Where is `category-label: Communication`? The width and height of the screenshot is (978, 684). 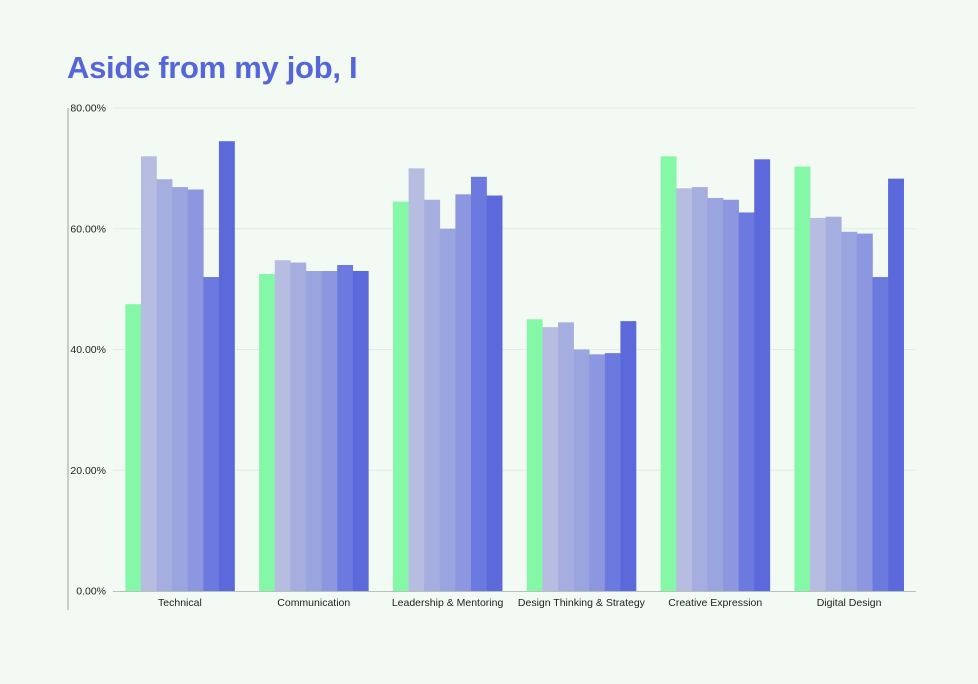
category-label: Communication is located at coordinates (313, 603).